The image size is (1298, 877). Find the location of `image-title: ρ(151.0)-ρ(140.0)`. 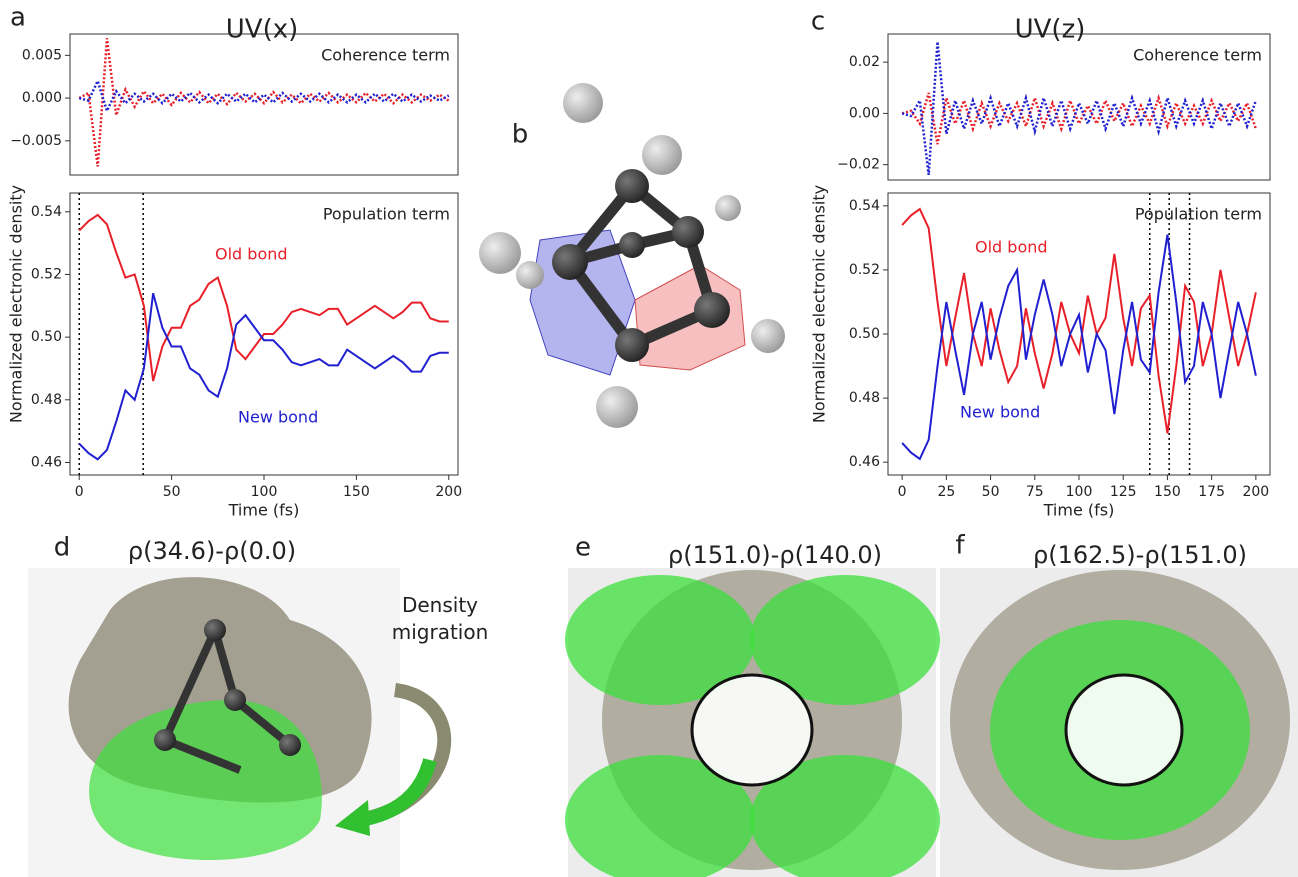

image-title: ρ(151.0)-ρ(140.0) is located at coordinates (775, 555).